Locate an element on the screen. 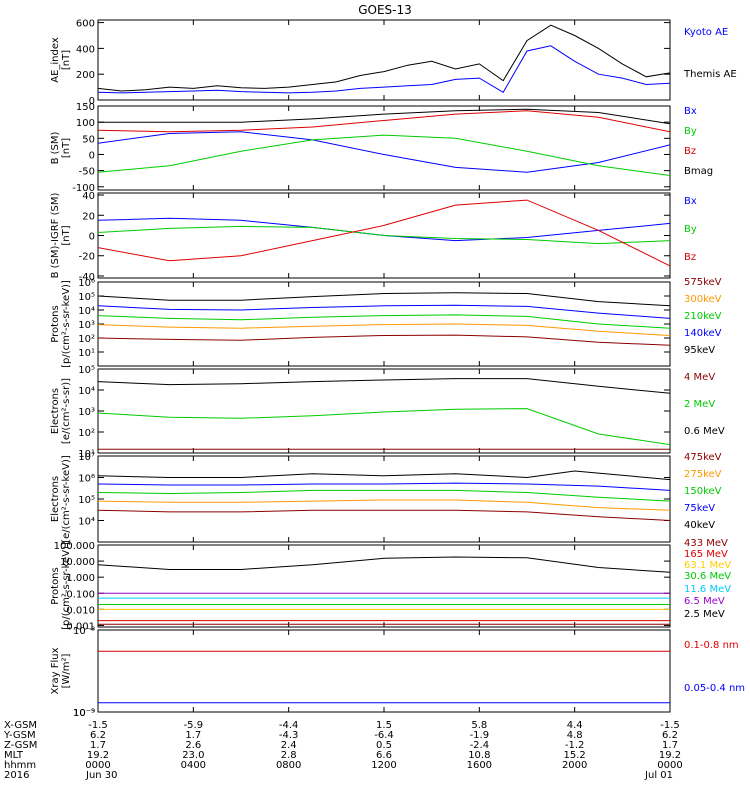 Image resolution: width=750 pixels, height=800 pixels. legend-label: Kyoto AE is located at coordinates (706, 32).